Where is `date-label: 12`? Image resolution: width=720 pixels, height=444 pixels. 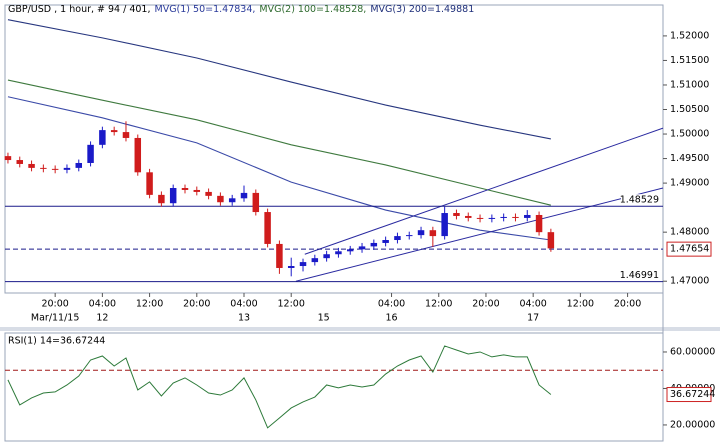
date-label: 12 is located at coordinates (102, 318).